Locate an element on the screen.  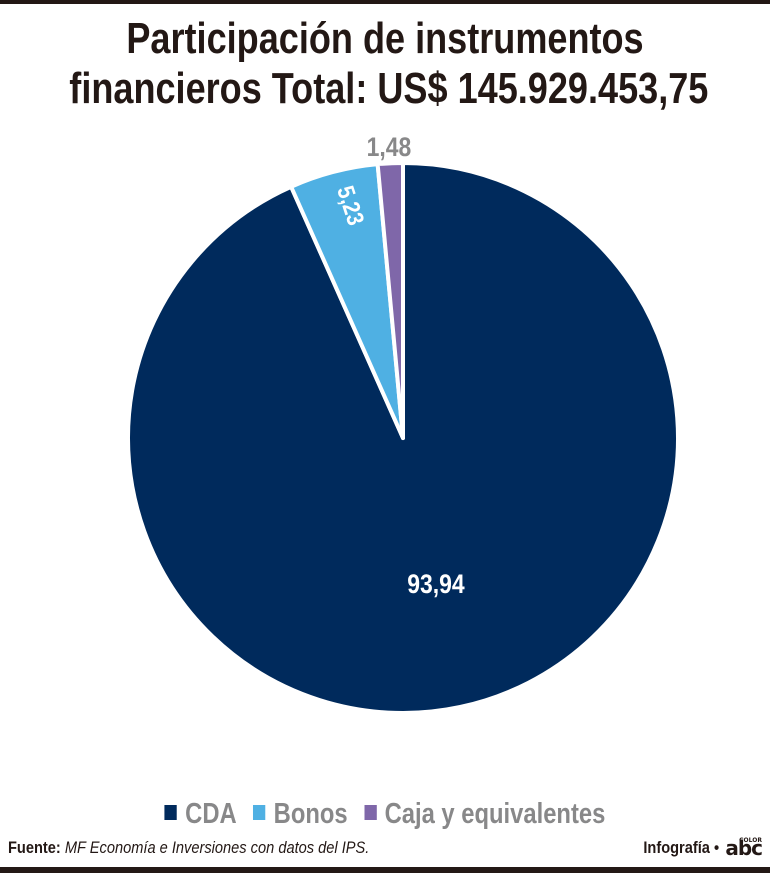
legend: CDA Bonos Caja y equivalentes is located at coordinates (384, 814).